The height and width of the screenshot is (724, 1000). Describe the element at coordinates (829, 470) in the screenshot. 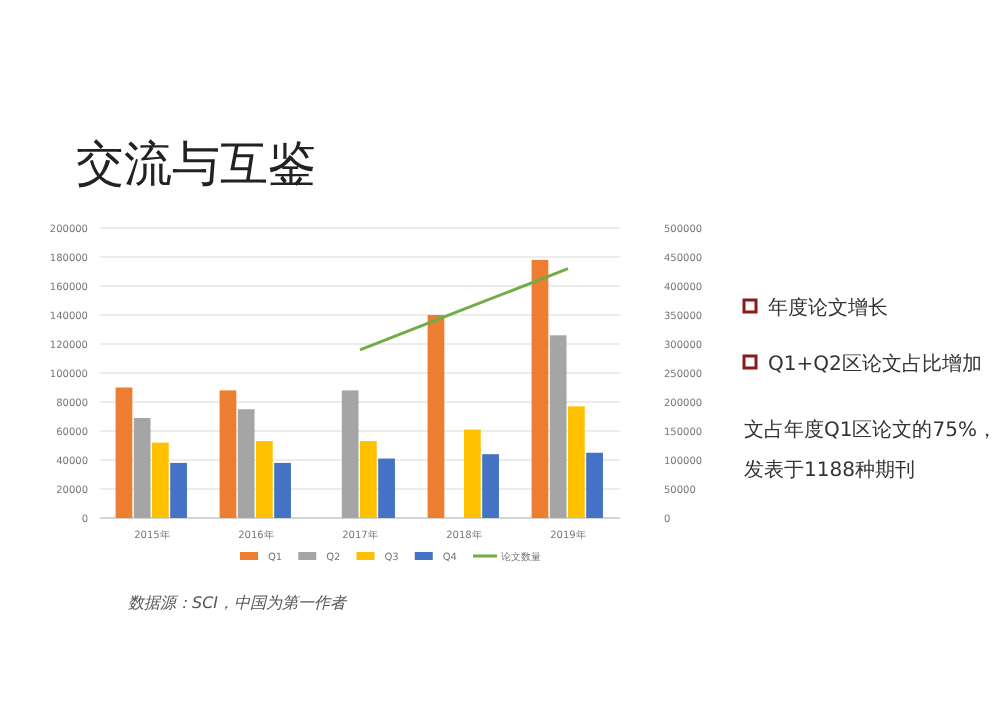

I see `text: 发表于1188种期刊` at that location.